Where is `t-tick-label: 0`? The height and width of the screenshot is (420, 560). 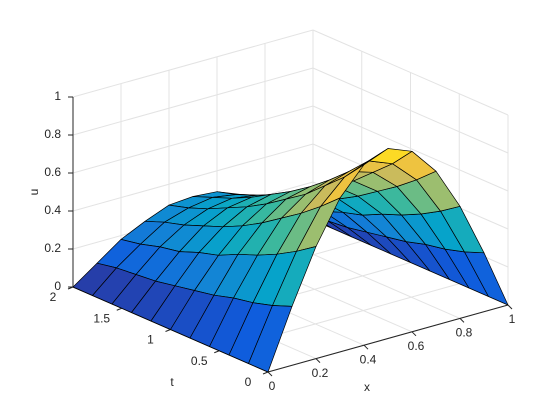 t-tick-label: 0 is located at coordinates (248, 382).